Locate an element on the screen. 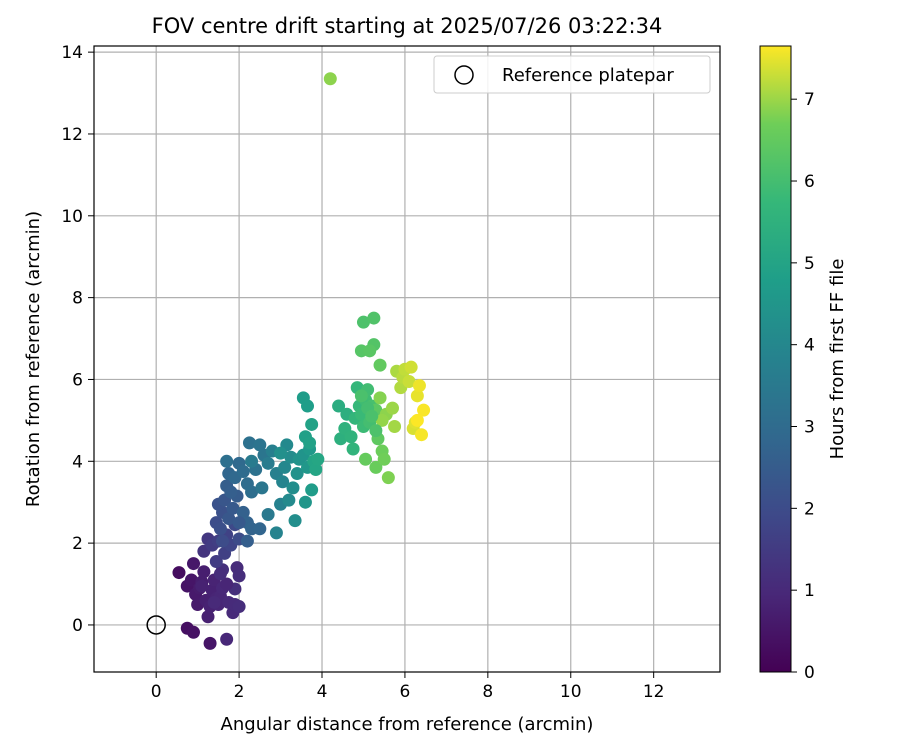 The height and width of the screenshot is (750, 900). y-tick-label: 14 is located at coordinates (72, 53).